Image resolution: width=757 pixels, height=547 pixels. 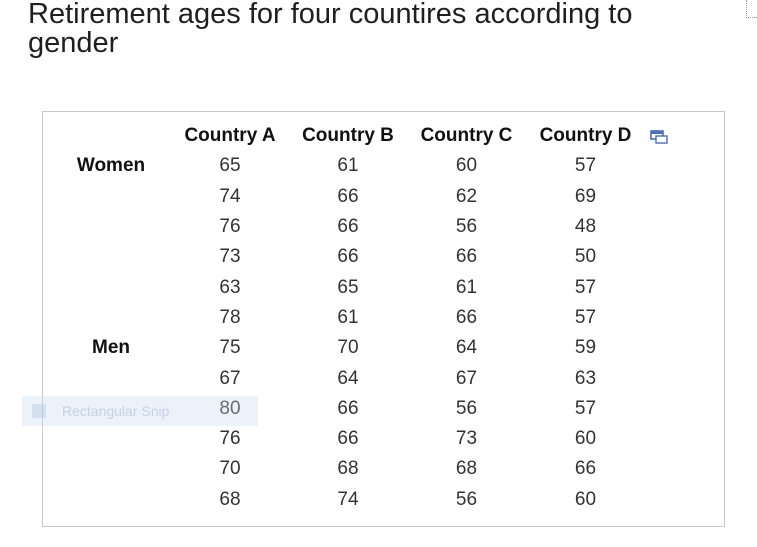 What do you see at coordinates (751, 9) in the screenshot?
I see `window-corner-marker` at bounding box center [751, 9].